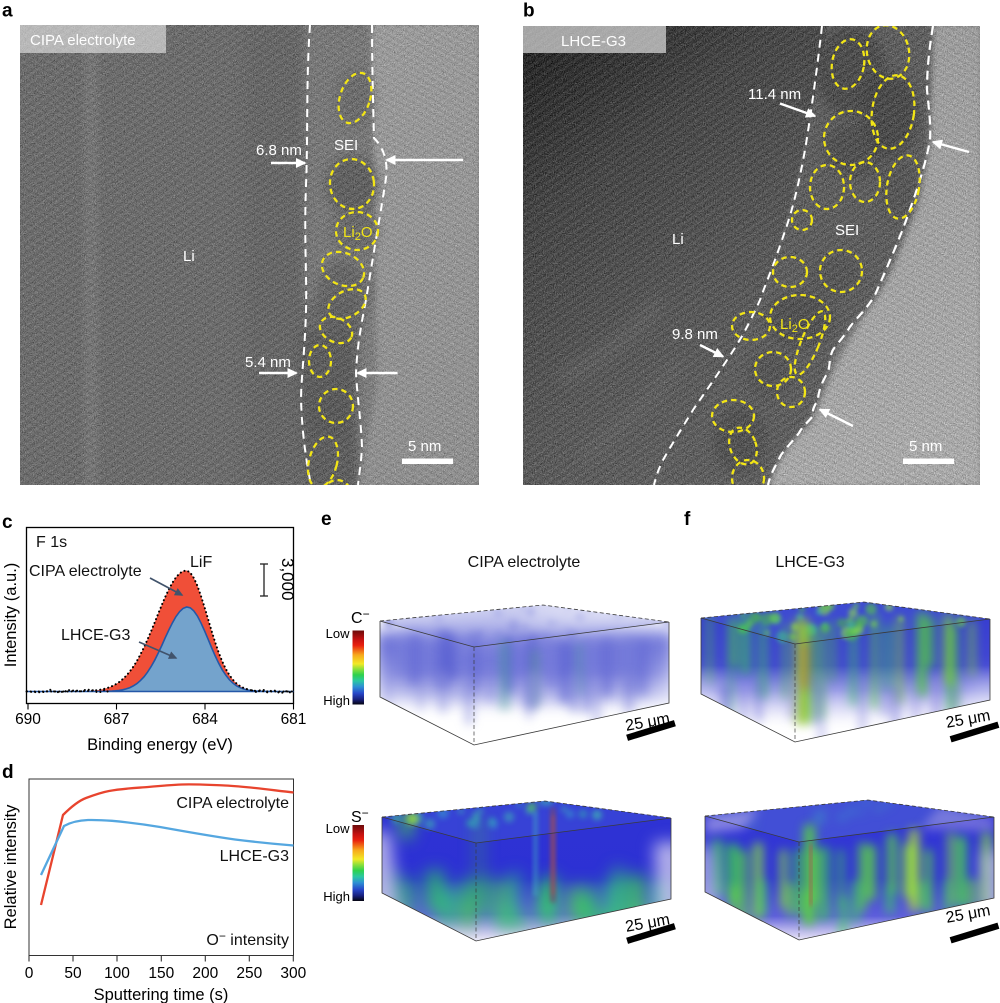 The image size is (1000, 1003). What do you see at coordinates (326, 519) in the screenshot?
I see `svg-text: e` at bounding box center [326, 519].